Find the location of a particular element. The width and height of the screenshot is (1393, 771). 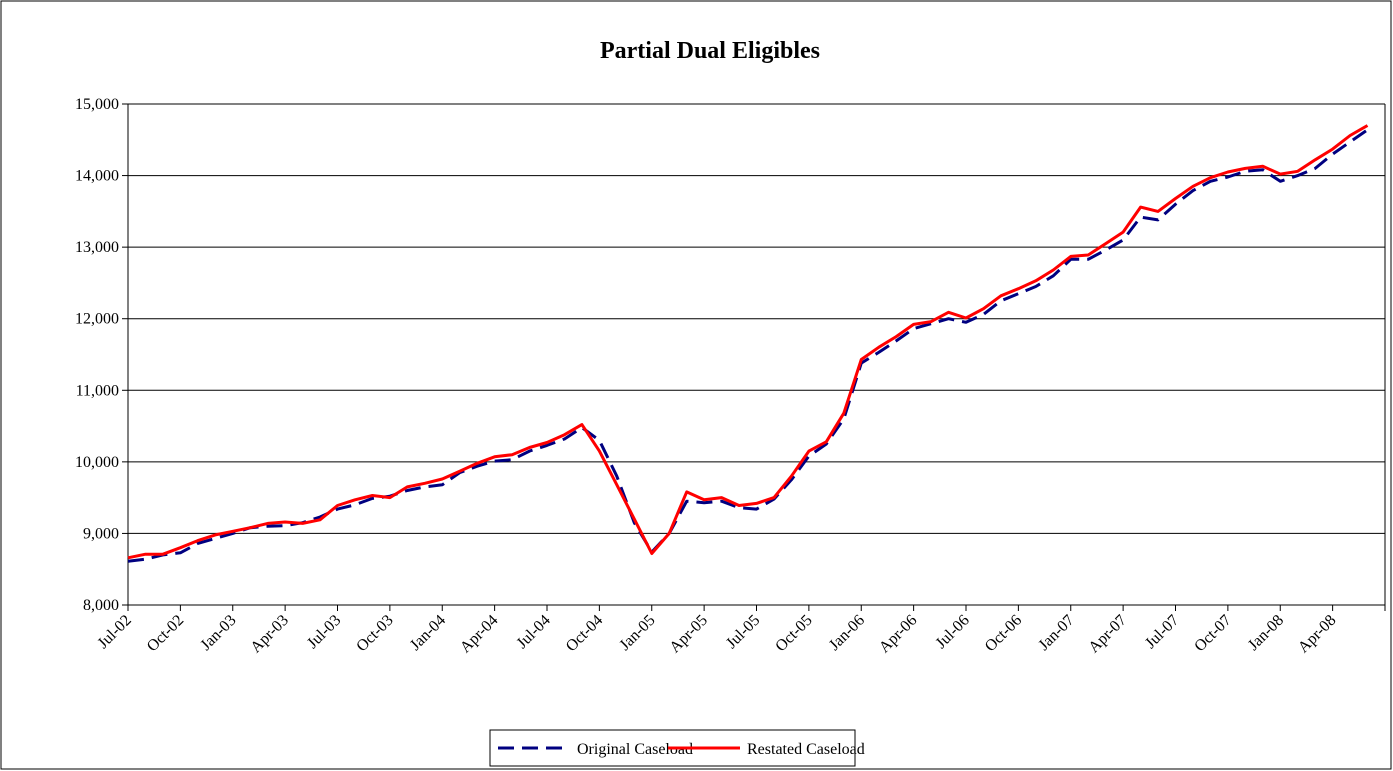

y-tick-label: 15,000 is located at coordinates (97, 104).